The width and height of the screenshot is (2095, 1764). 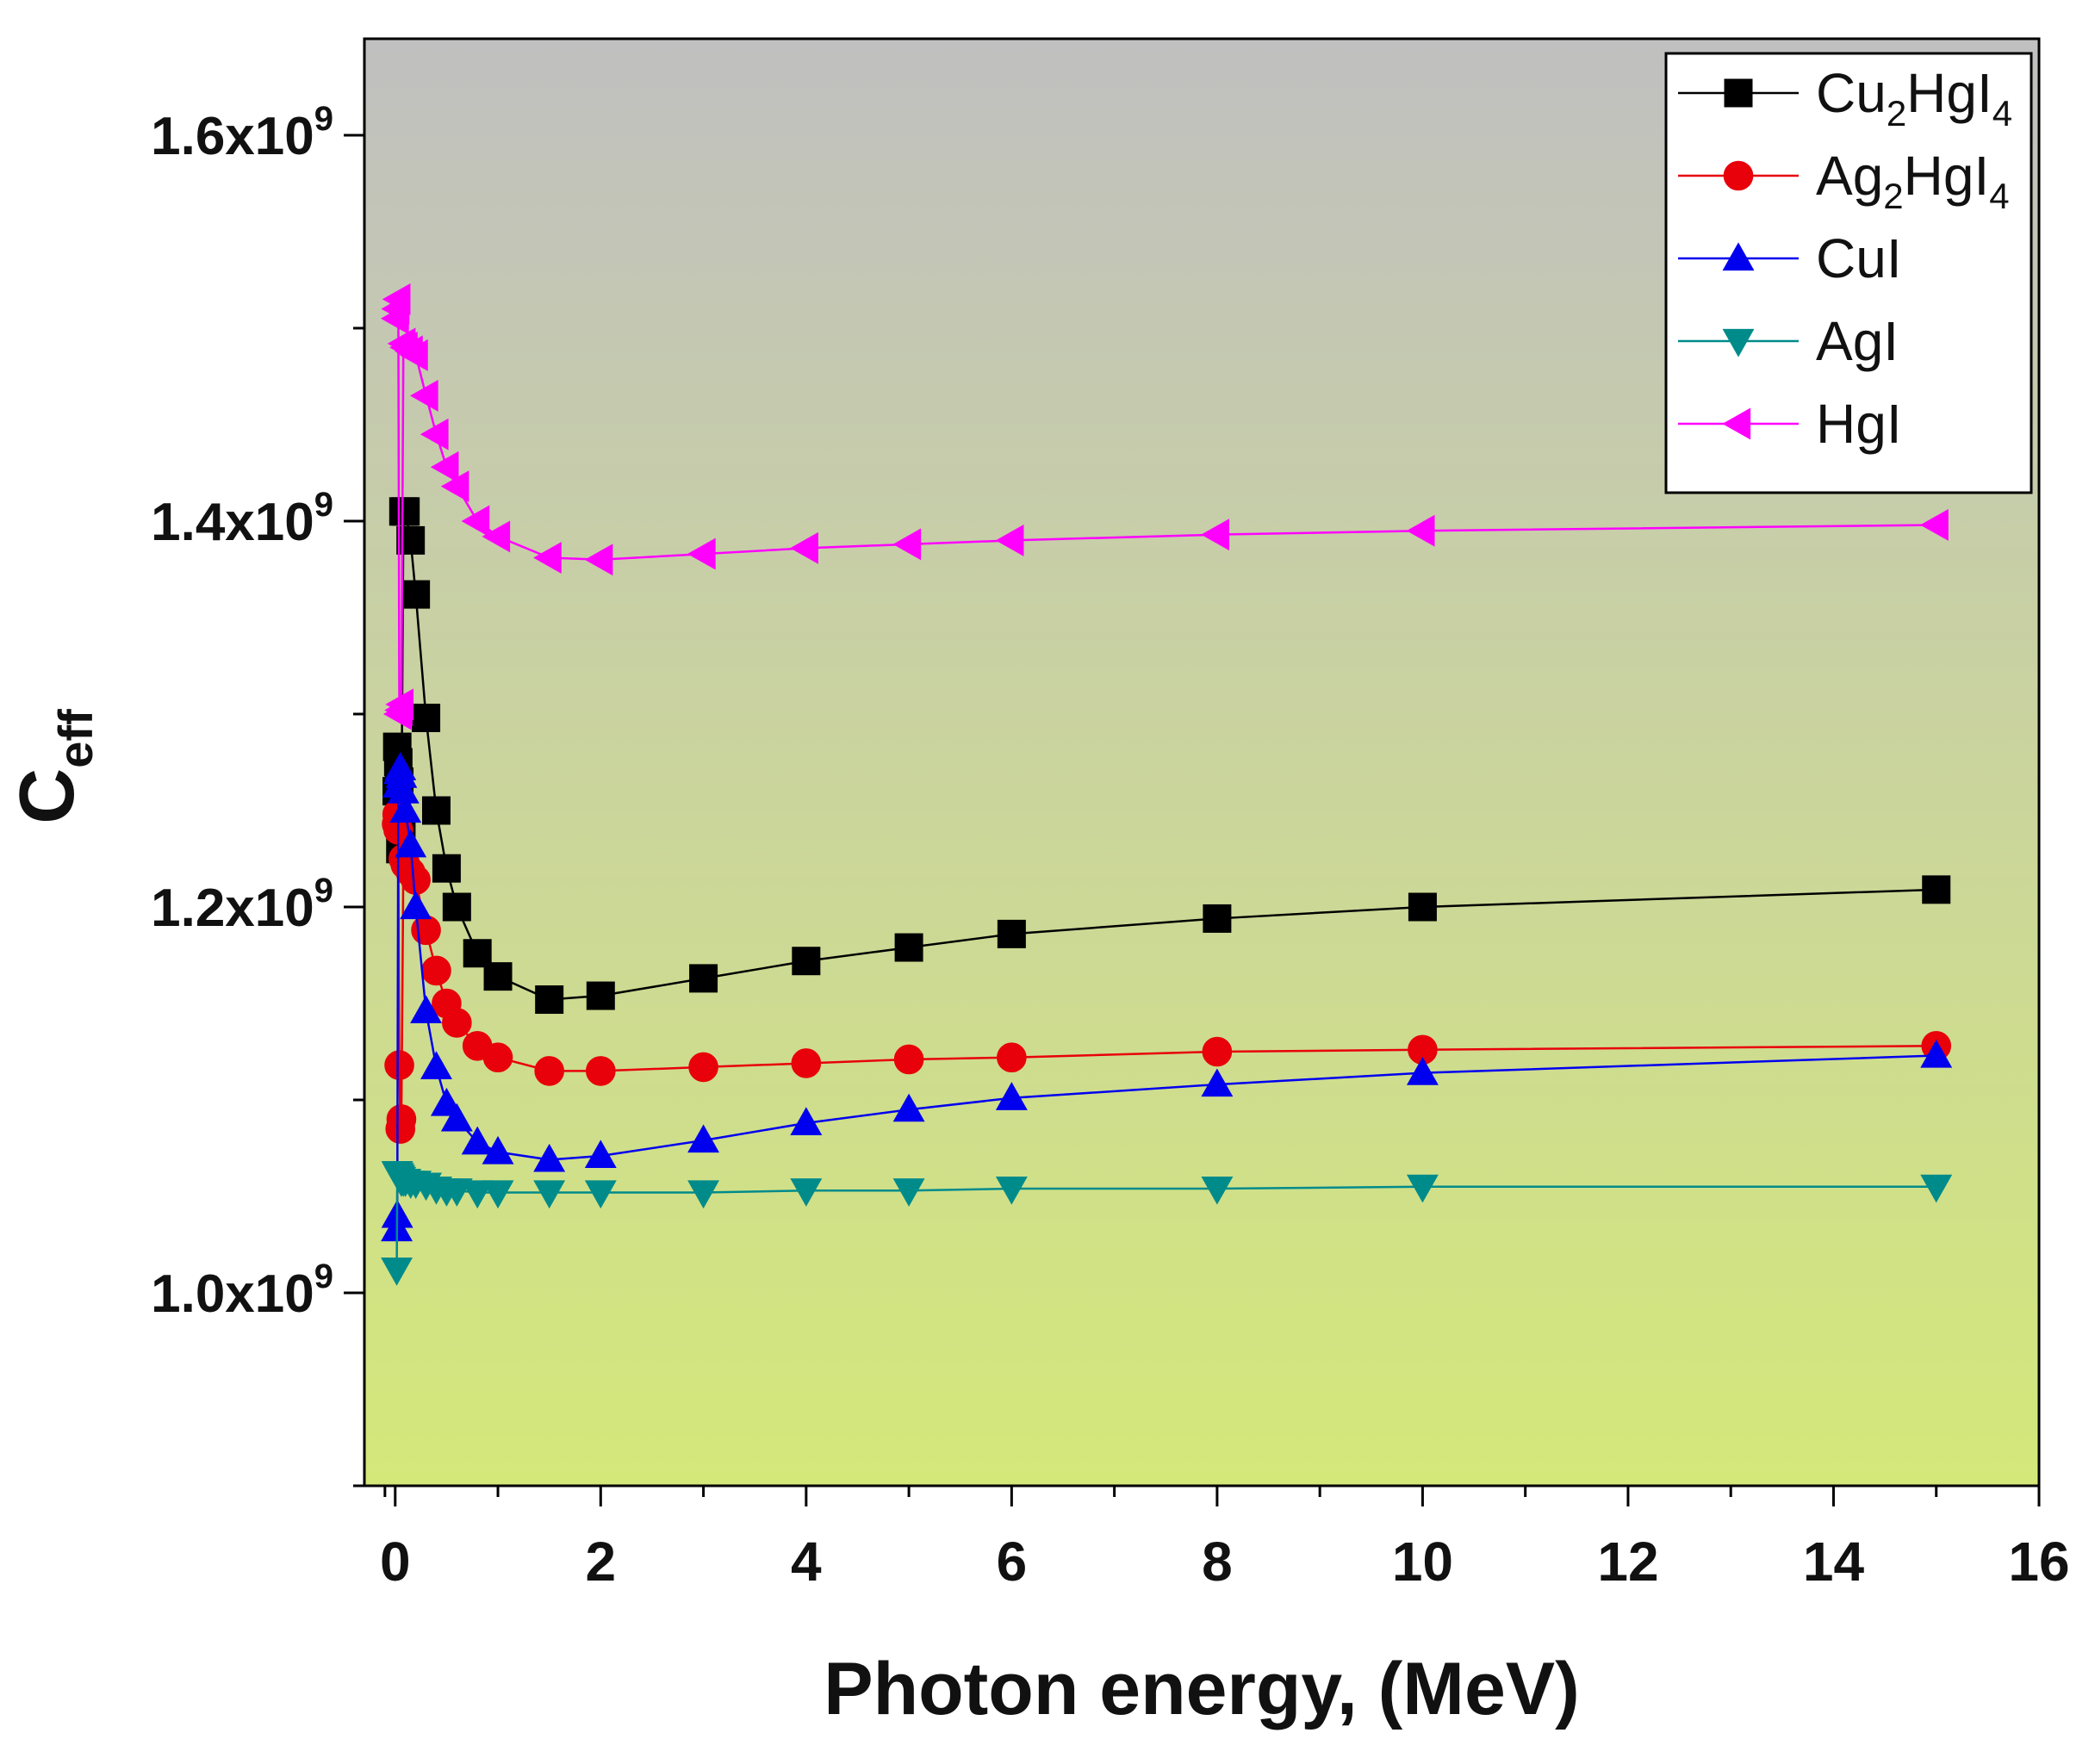 I want to click on y-axis: 1.0x109 1.2x10⁹ 1.4x109 1.6x109, so click(x=257, y=794).